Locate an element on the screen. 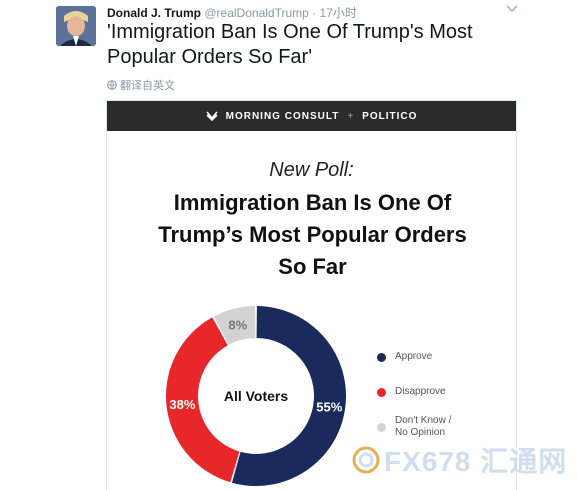  tweet-timestamp: 17小时 is located at coordinates (338, 13).